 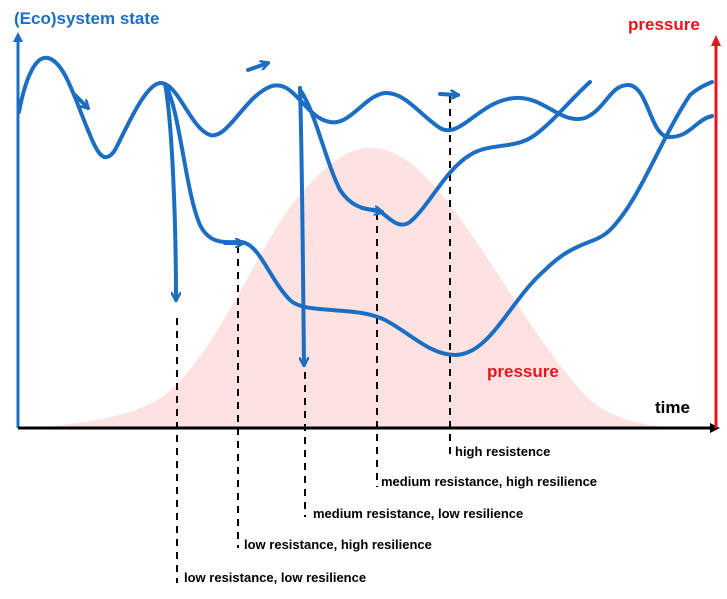 I want to click on trajectory-low-resistance-high-resilience, so click(x=202, y=163).